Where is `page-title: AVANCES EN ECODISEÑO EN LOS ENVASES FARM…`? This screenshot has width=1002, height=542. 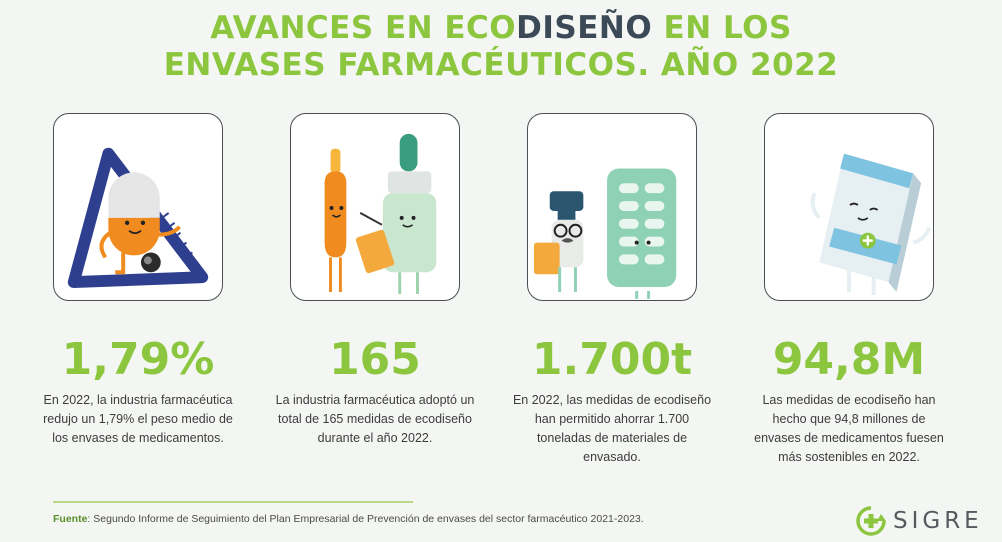
page-title: AVANCES EN ECODISEÑO EN LOS ENVASES FARM… is located at coordinates (501, 47).